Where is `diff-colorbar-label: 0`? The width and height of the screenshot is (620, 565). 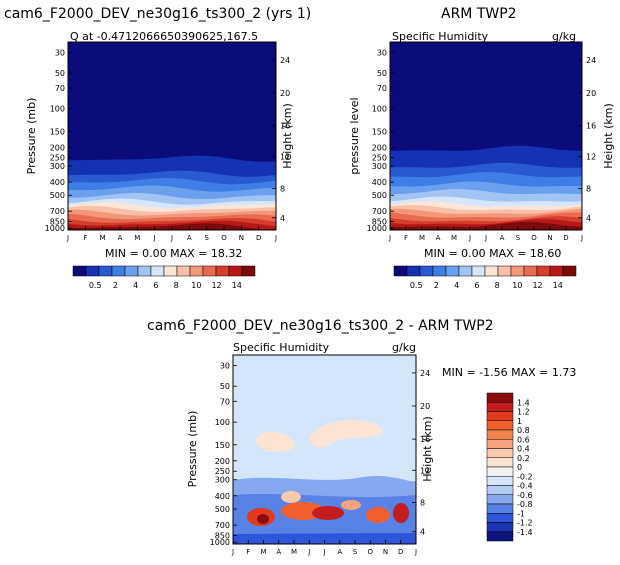 diff-colorbar-label: 0 is located at coordinates (519, 467).